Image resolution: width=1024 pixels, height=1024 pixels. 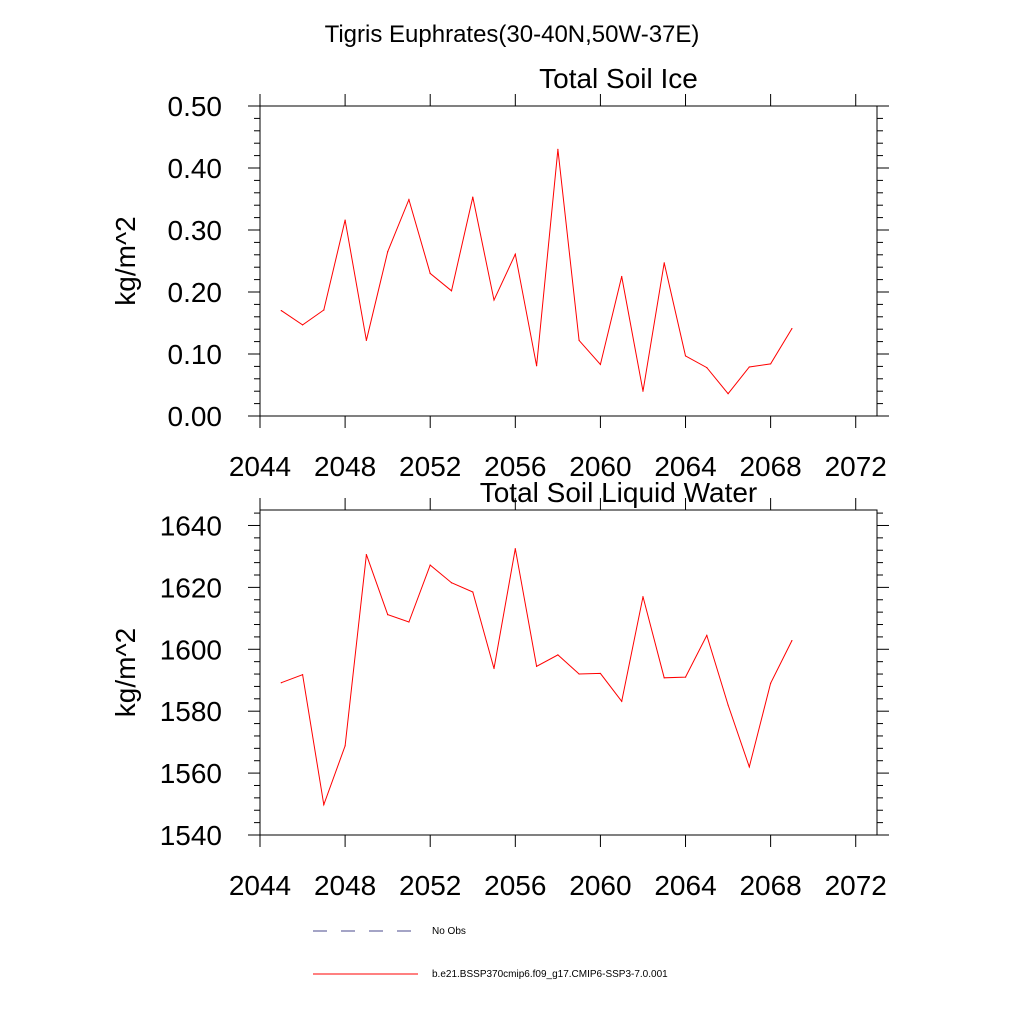 What do you see at coordinates (195, 354) in the screenshot?
I see `y-tick-label: 0.10` at bounding box center [195, 354].